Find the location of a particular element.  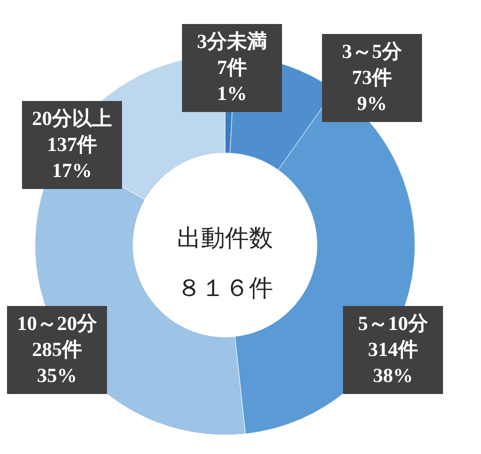

slice-label: 3分未満 is located at coordinates (232, 42).